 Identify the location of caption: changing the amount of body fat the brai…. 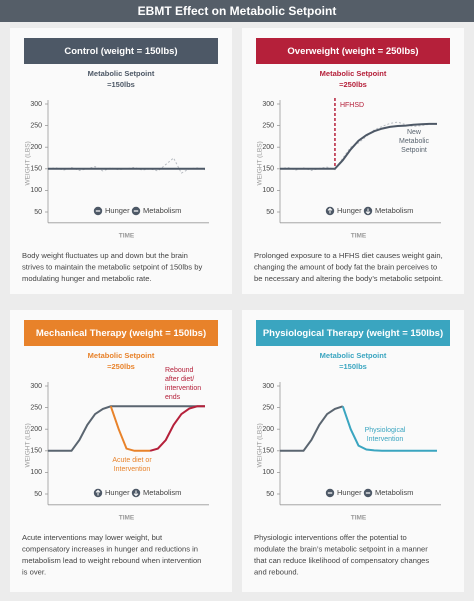
(345, 267).